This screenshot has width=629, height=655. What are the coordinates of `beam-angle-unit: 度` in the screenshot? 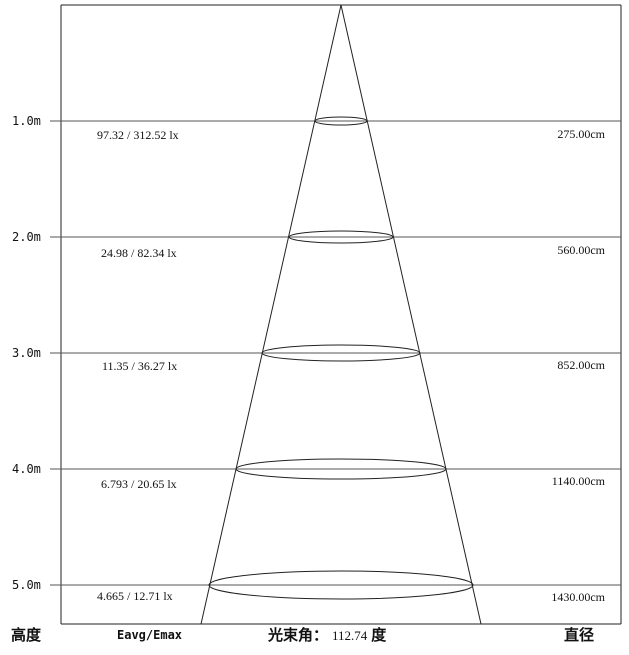 It's located at (379, 635).